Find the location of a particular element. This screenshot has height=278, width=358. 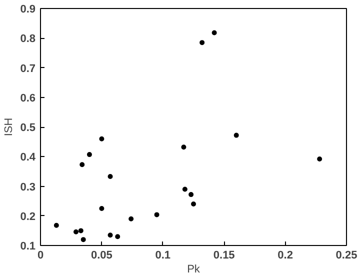

y-tick-label: 0.5 is located at coordinates (28, 128).